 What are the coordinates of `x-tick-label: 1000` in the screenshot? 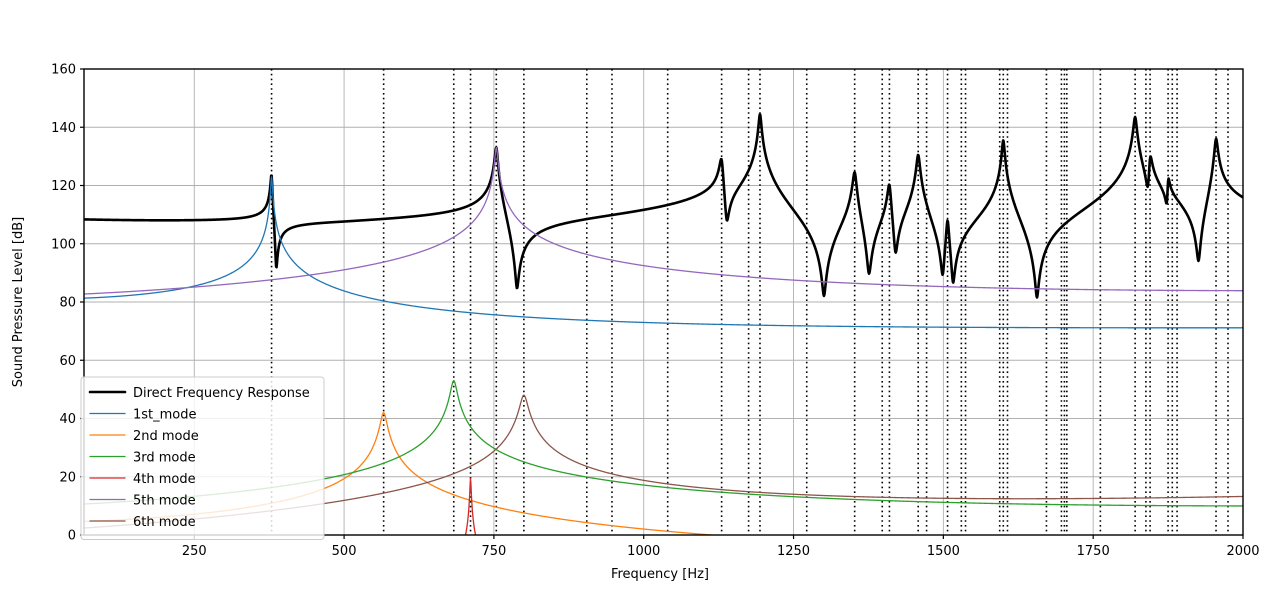 It's located at (643, 551).